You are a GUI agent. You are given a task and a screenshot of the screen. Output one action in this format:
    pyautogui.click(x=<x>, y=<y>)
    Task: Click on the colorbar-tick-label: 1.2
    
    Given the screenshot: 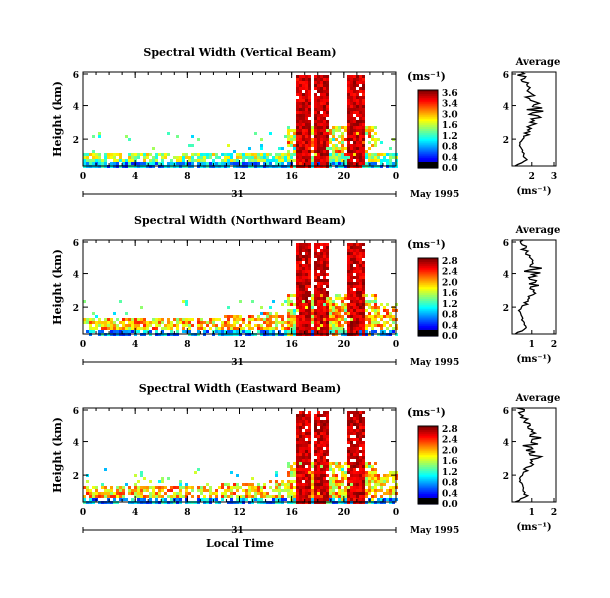 What is the action you would take?
    pyautogui.click(x=450, y=137)
    